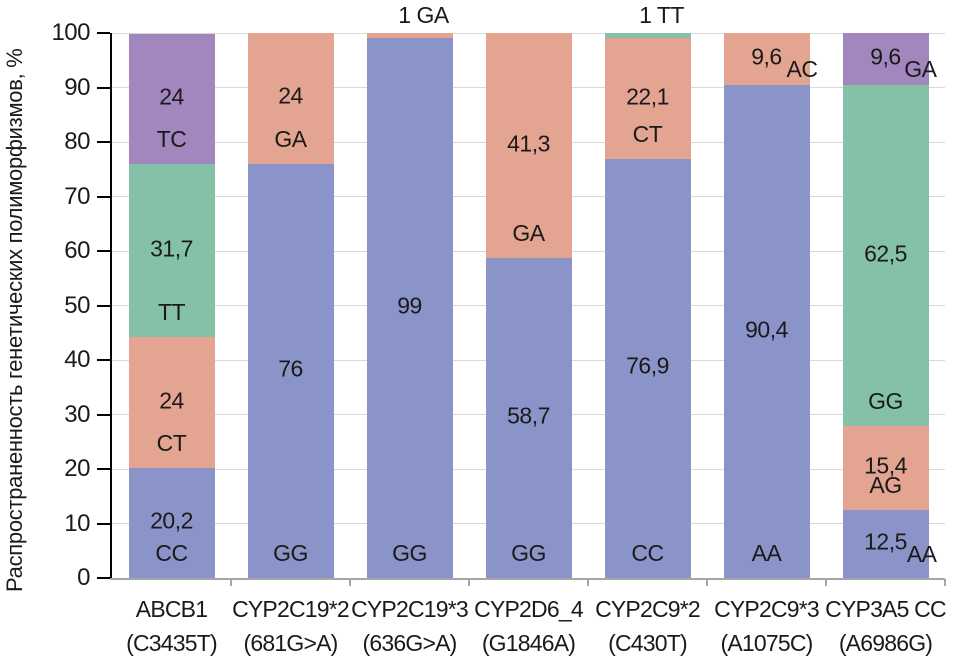  I want to click on bar-segment: 58,7 GG, so click(528, 418).